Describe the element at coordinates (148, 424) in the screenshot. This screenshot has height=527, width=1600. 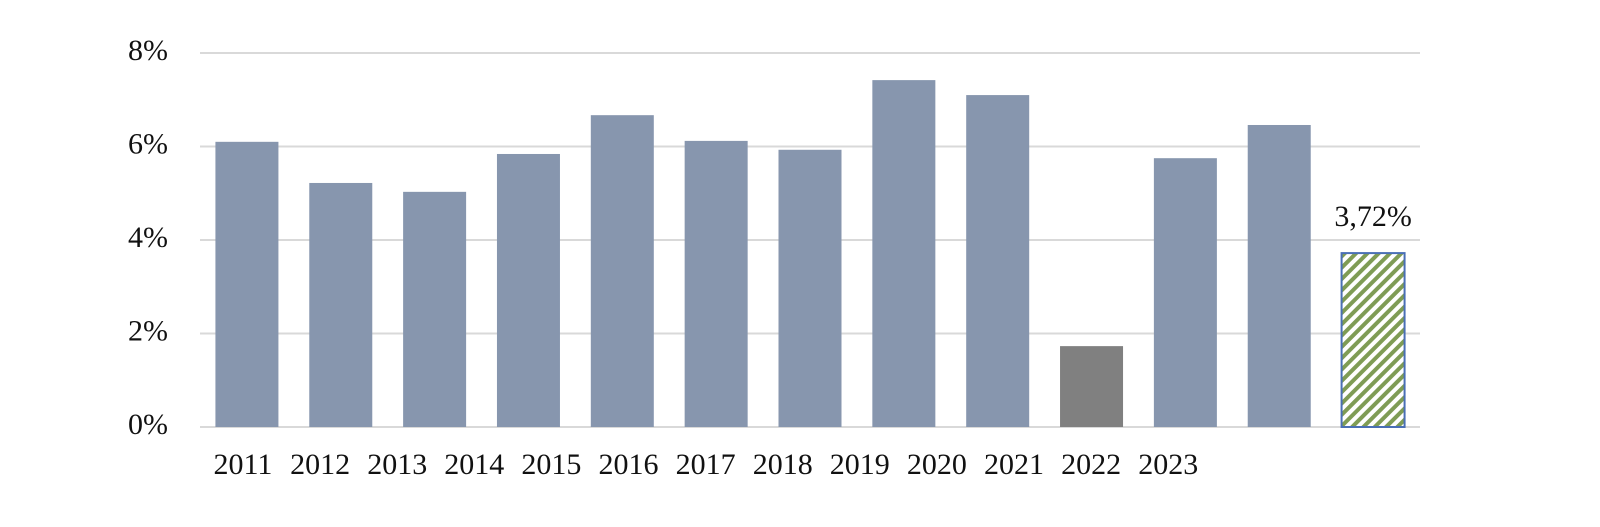
I see `y-tick-label: 0%` at that location.